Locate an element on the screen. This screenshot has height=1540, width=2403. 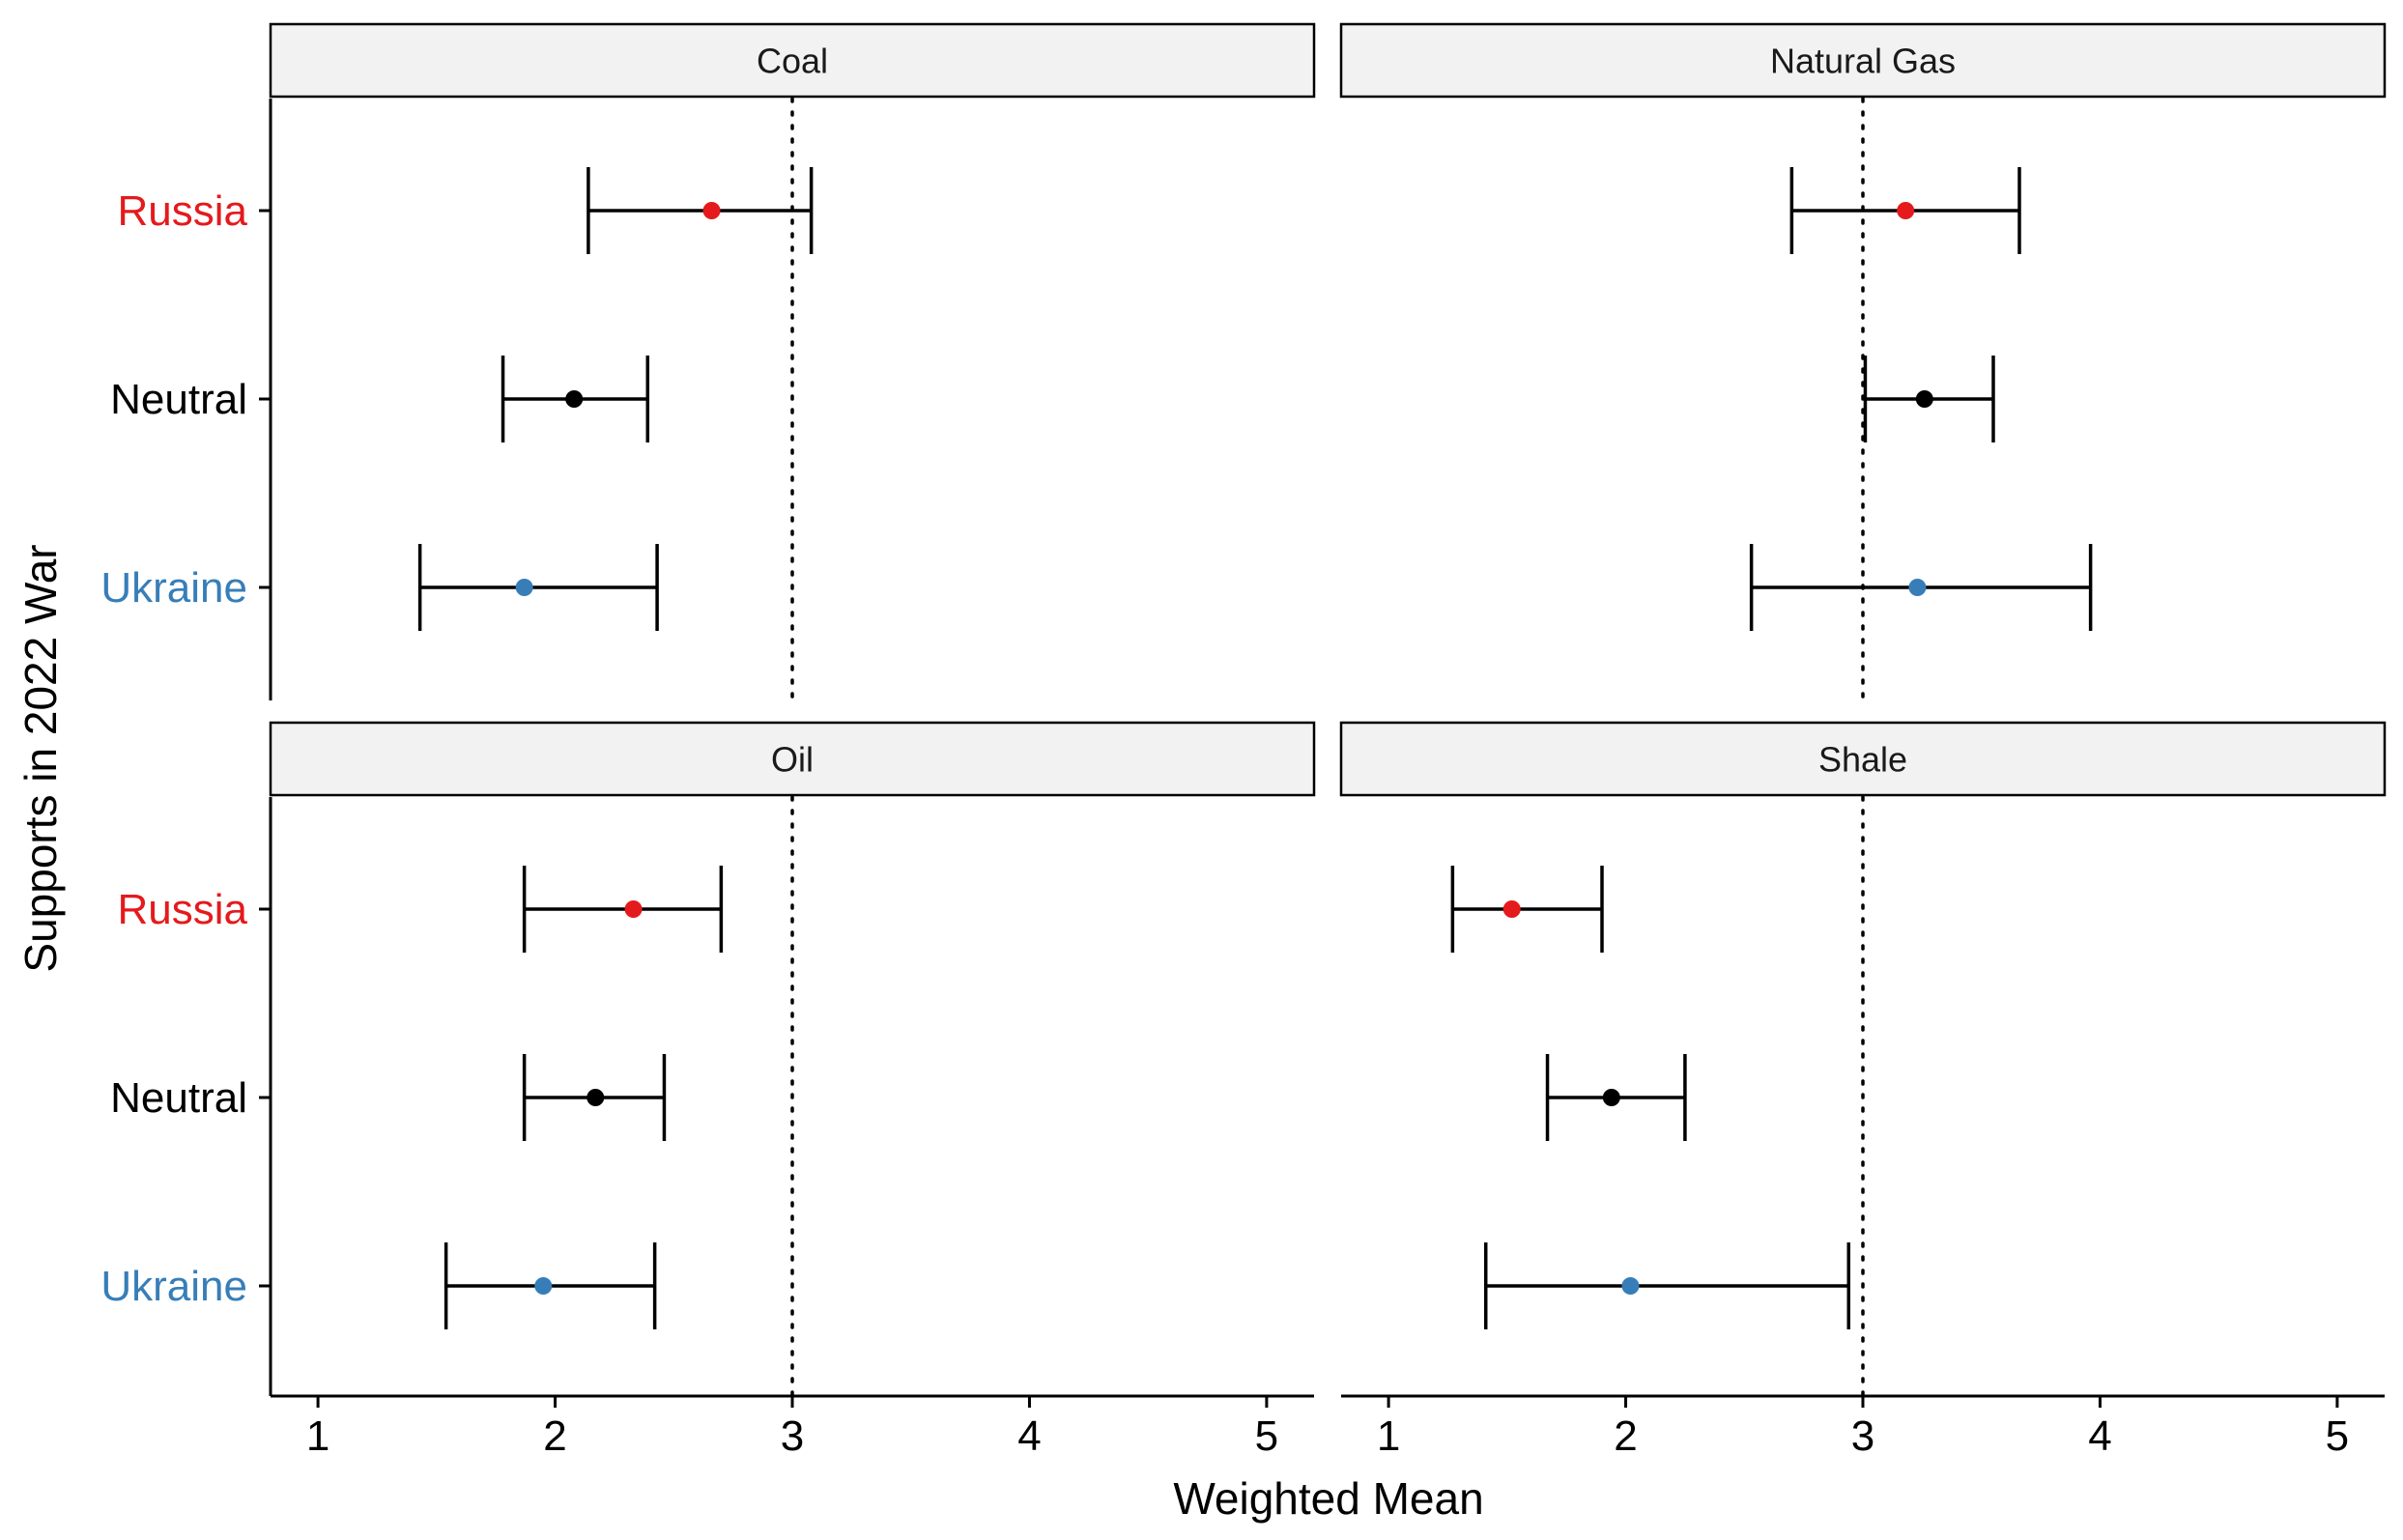
facet-strip-label: Shale is located at coordinates (1862, 760).